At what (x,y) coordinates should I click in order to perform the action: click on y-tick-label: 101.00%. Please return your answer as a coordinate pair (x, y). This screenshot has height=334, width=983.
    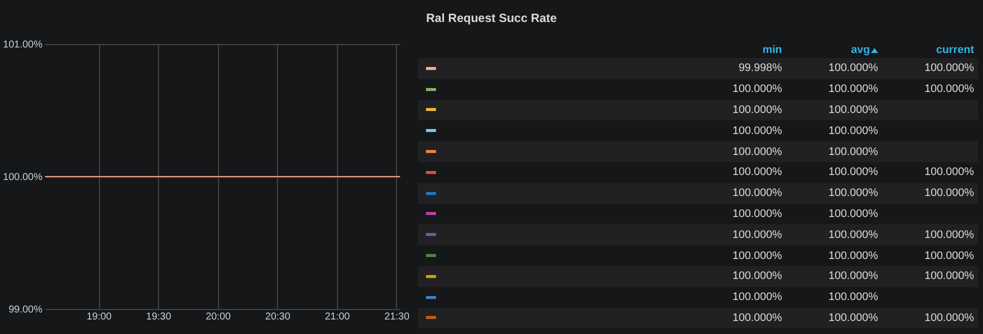
    Looking at the image, I should click on (23, 45).